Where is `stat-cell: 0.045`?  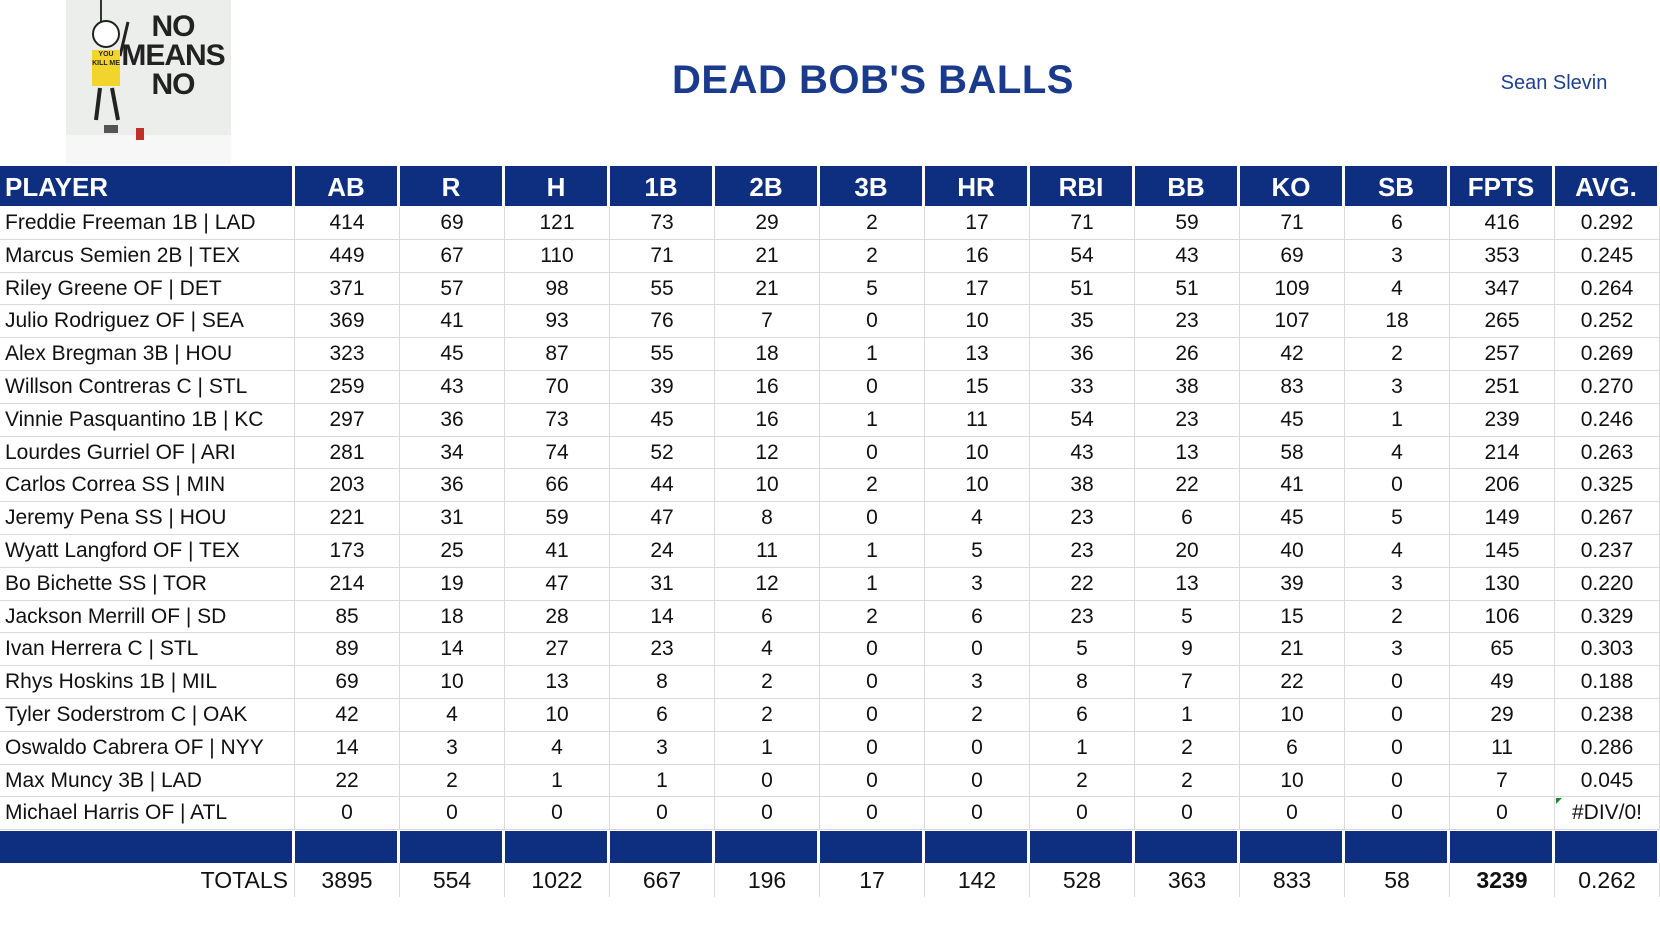 stat-cell: 0.045 is located at coordinates (1607, 781).